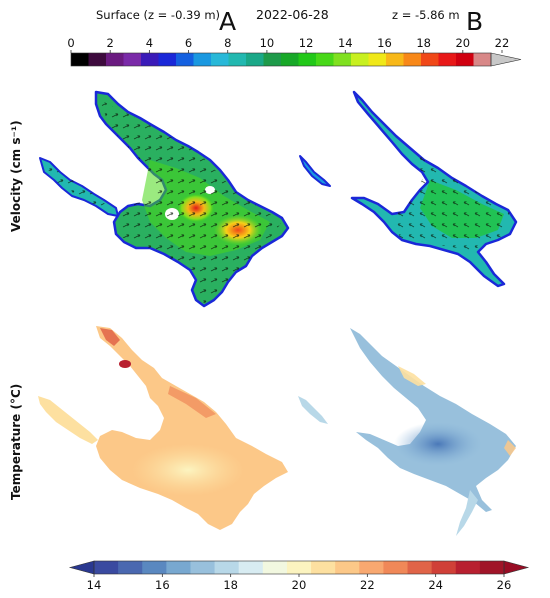 The image size is (550, 598). What do you see at coordinates (81, 567) in the screenshot?
I see `temperature-colorbar-extend-low` at bounding box center [81, 567].